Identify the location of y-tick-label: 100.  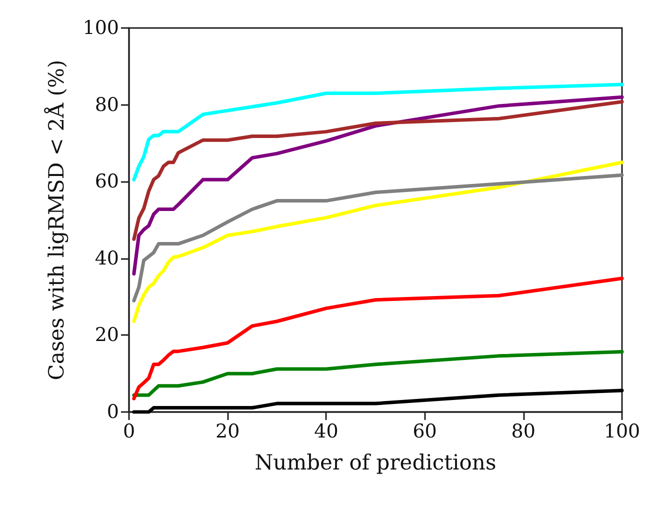
(100, 28).